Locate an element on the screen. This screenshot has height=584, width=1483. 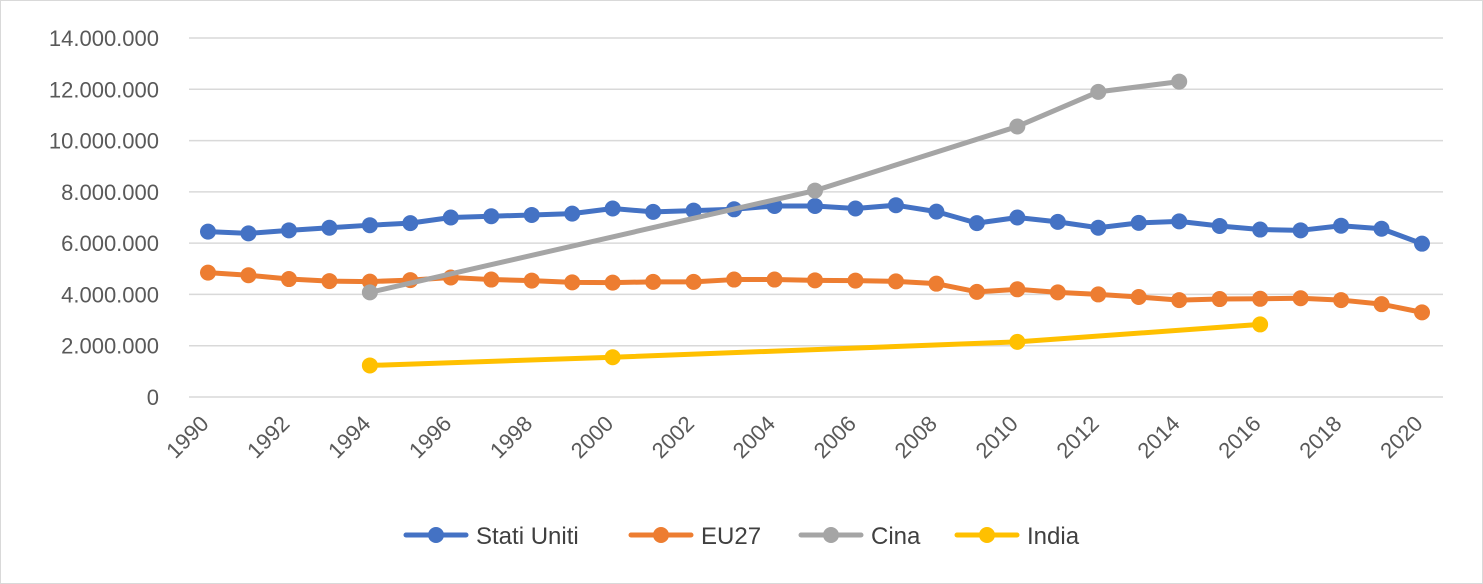
legend-item-cina: Cina is located at coordinates (859, 536).